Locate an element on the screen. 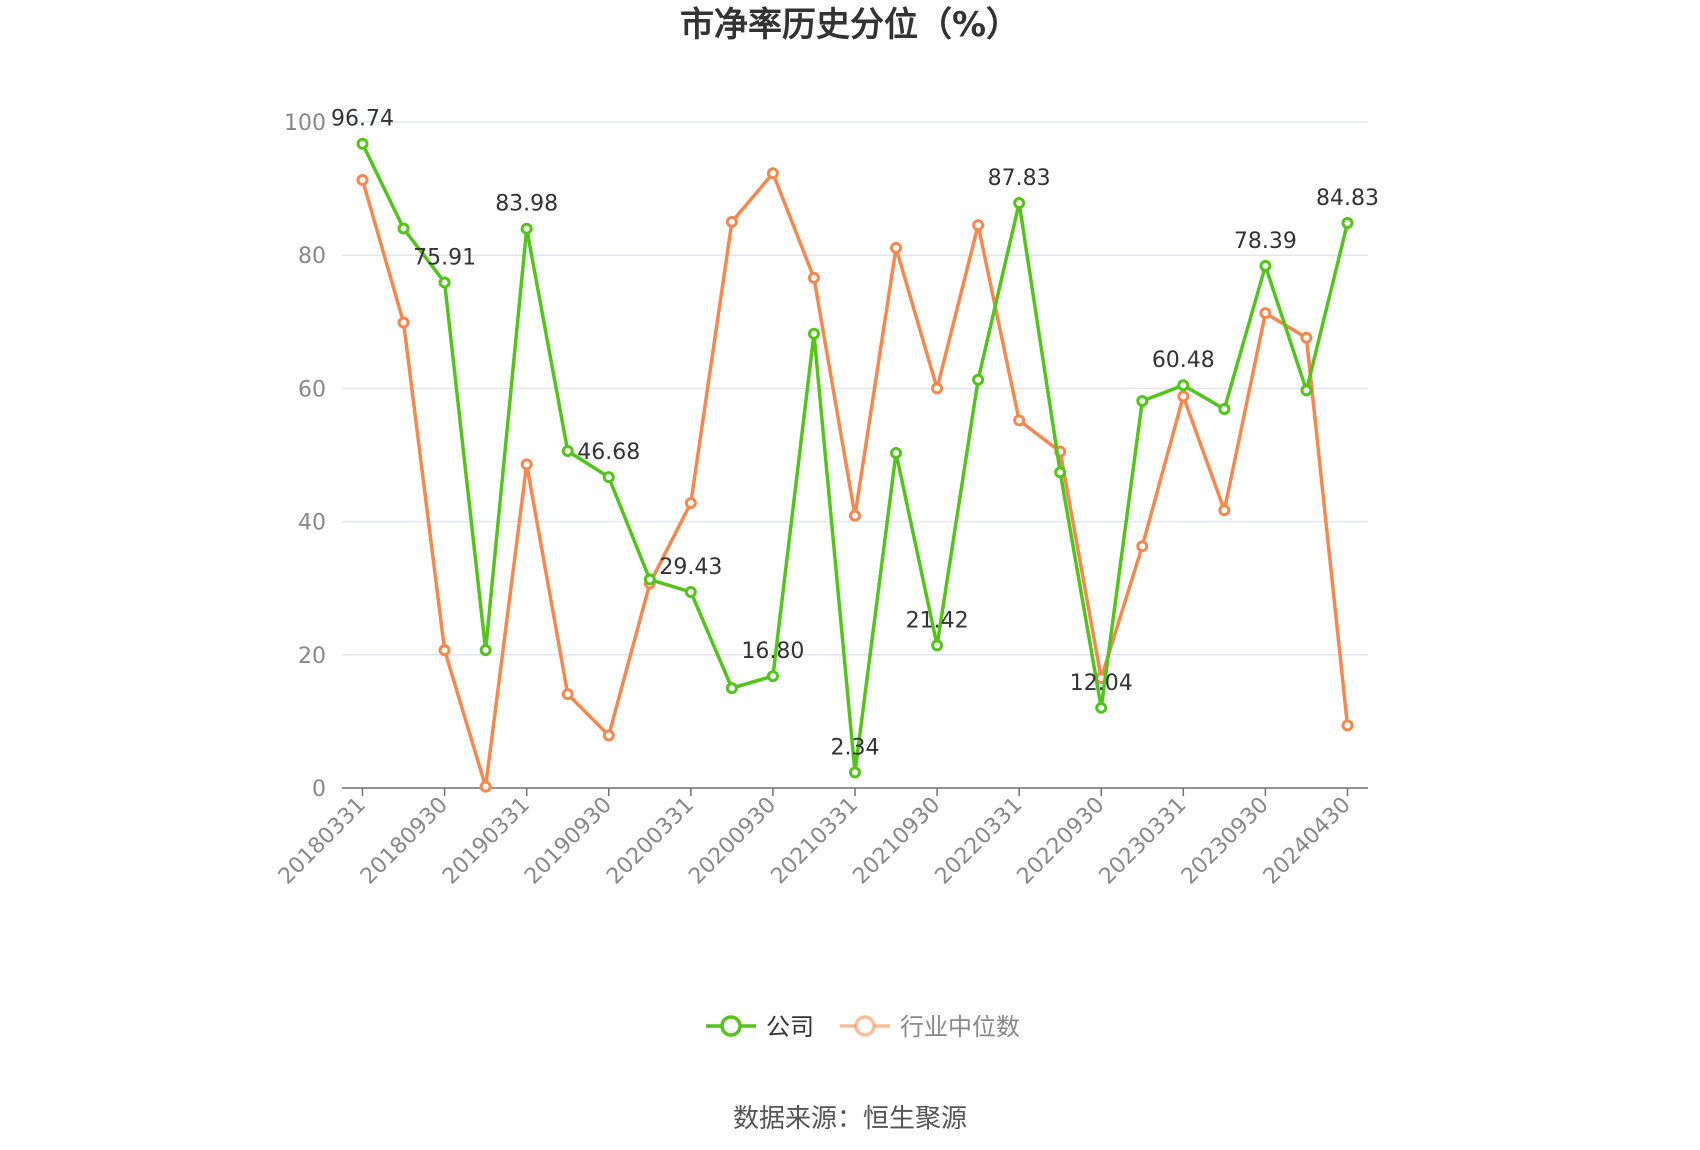  x-tick-label: 20180331 is located at coordinates (322, 841).